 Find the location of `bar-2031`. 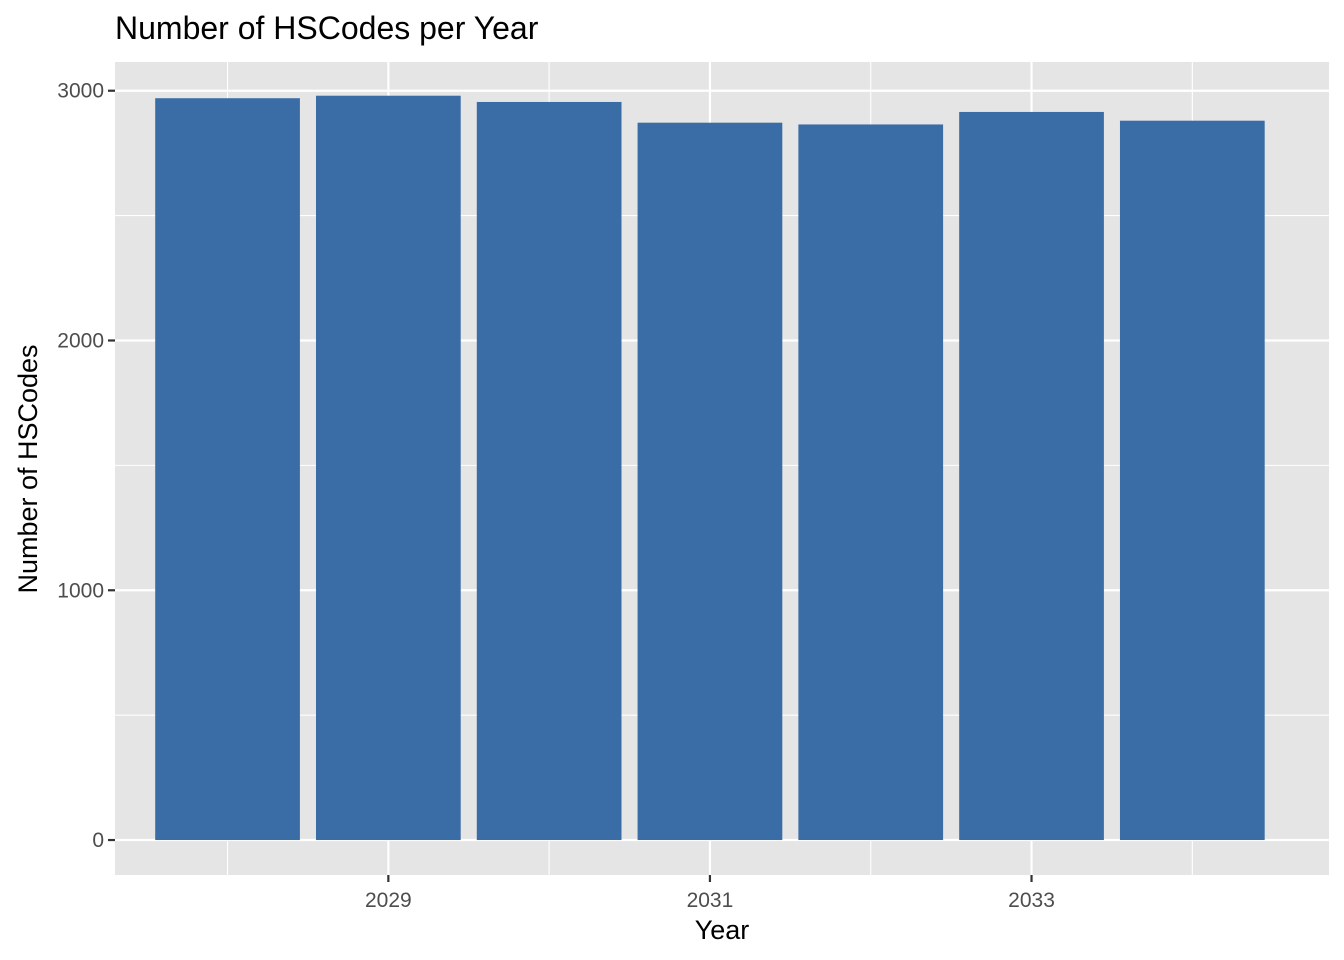

bar-2031 is located at coordinates (710, 481).